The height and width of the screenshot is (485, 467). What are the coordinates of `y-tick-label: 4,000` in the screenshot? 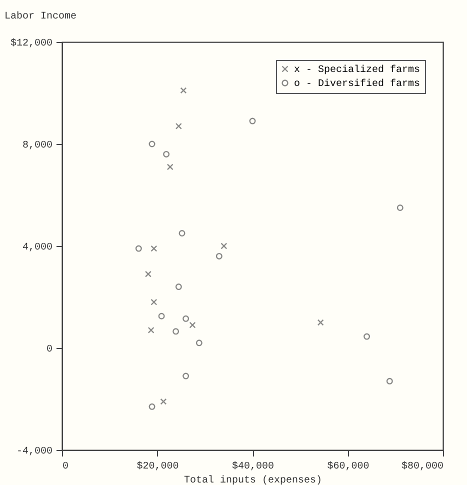 It's located at (37, 248).